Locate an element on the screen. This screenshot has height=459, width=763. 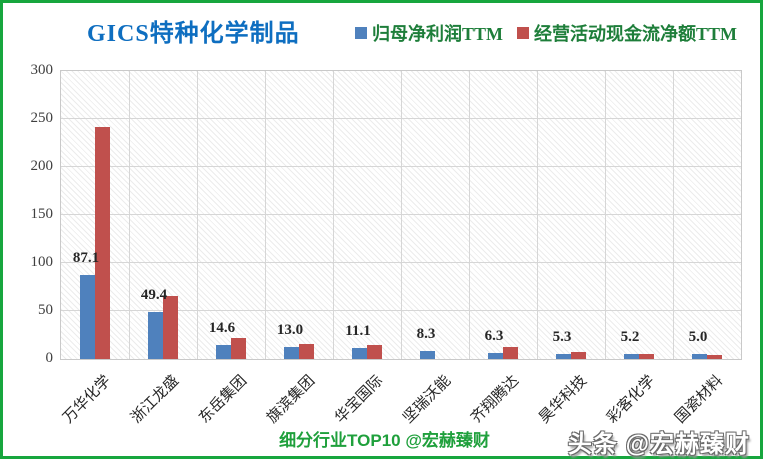
x-axis-label: 浙江龙盛 is located at coordinates (155, 399).